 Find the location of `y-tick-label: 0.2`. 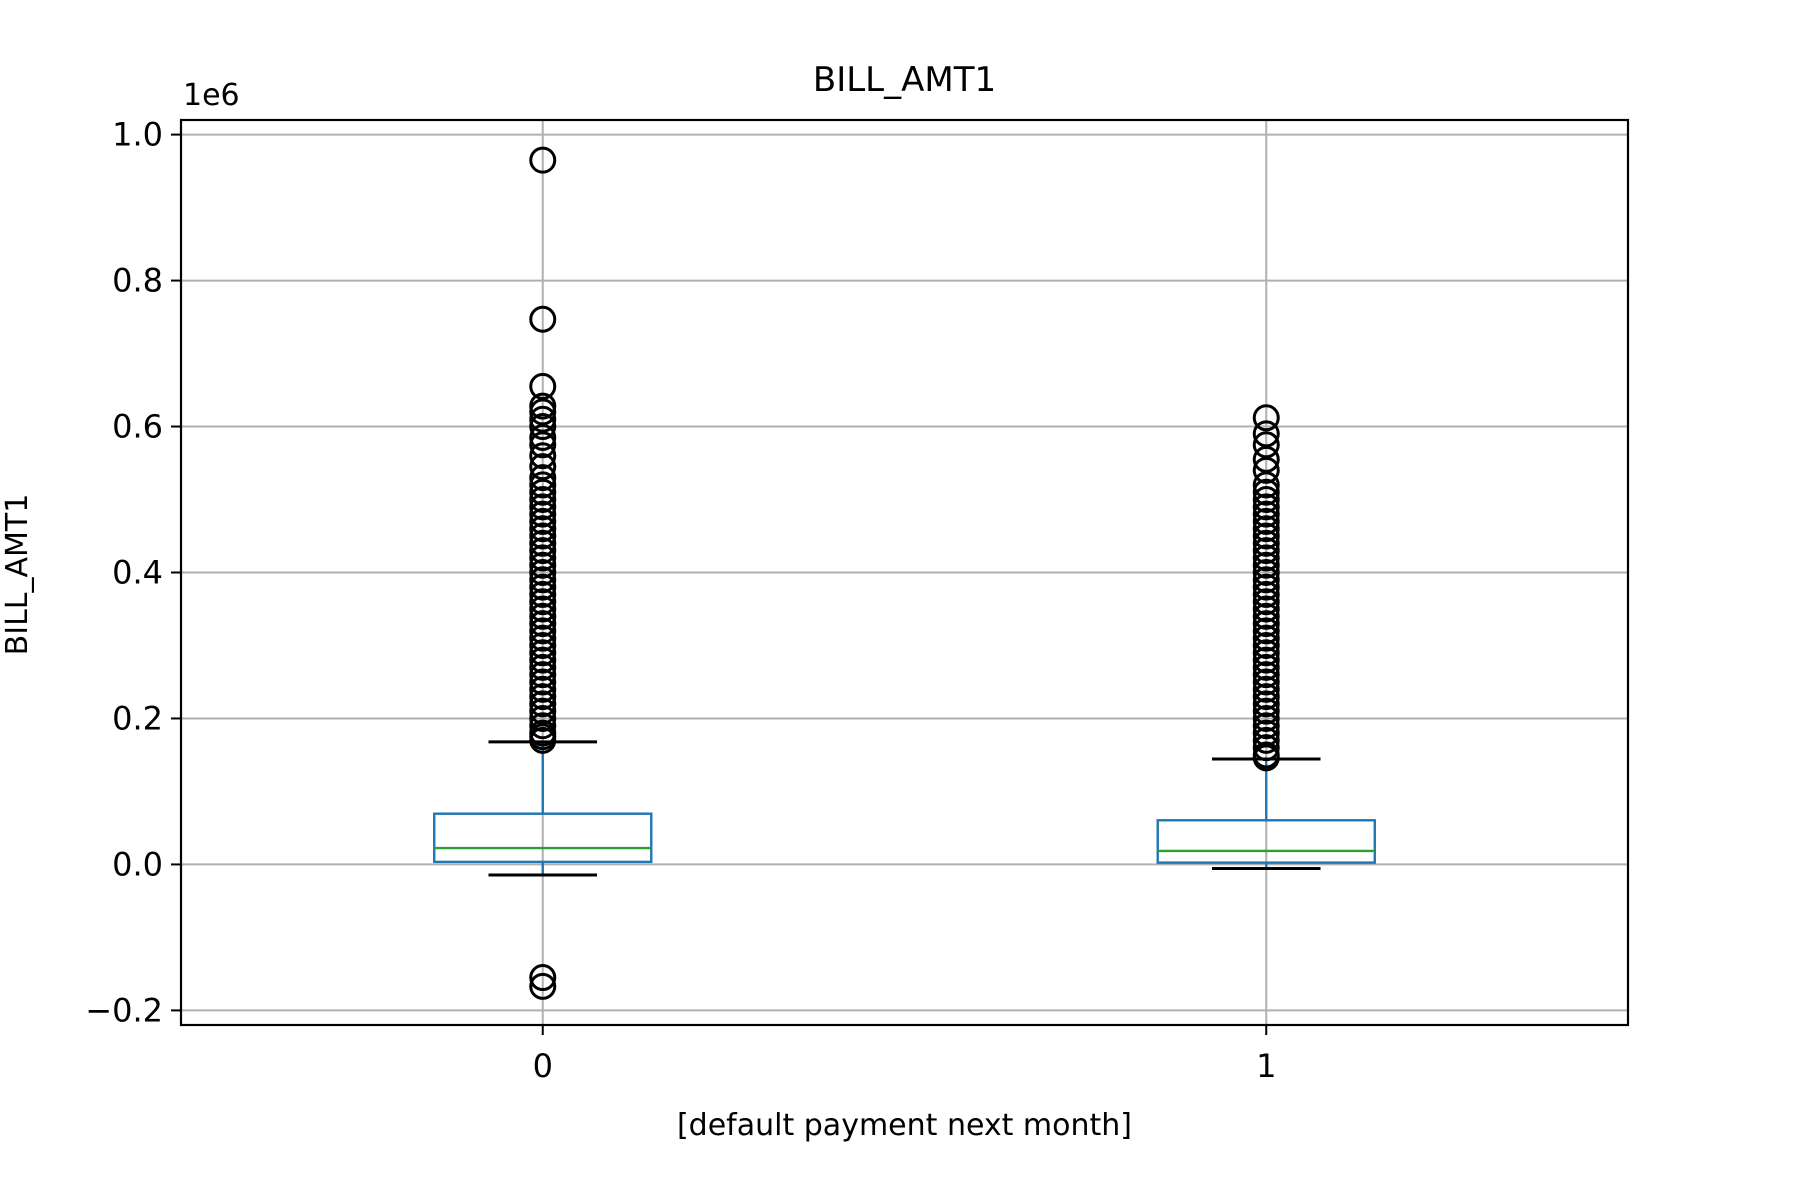

y-tick-label: 0.2 is located at coordinates (137, 718).